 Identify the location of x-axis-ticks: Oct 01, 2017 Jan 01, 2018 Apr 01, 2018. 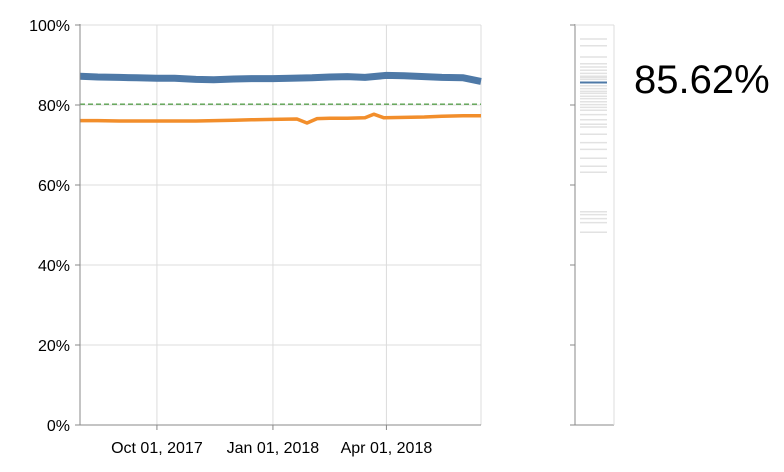
(271, 441).